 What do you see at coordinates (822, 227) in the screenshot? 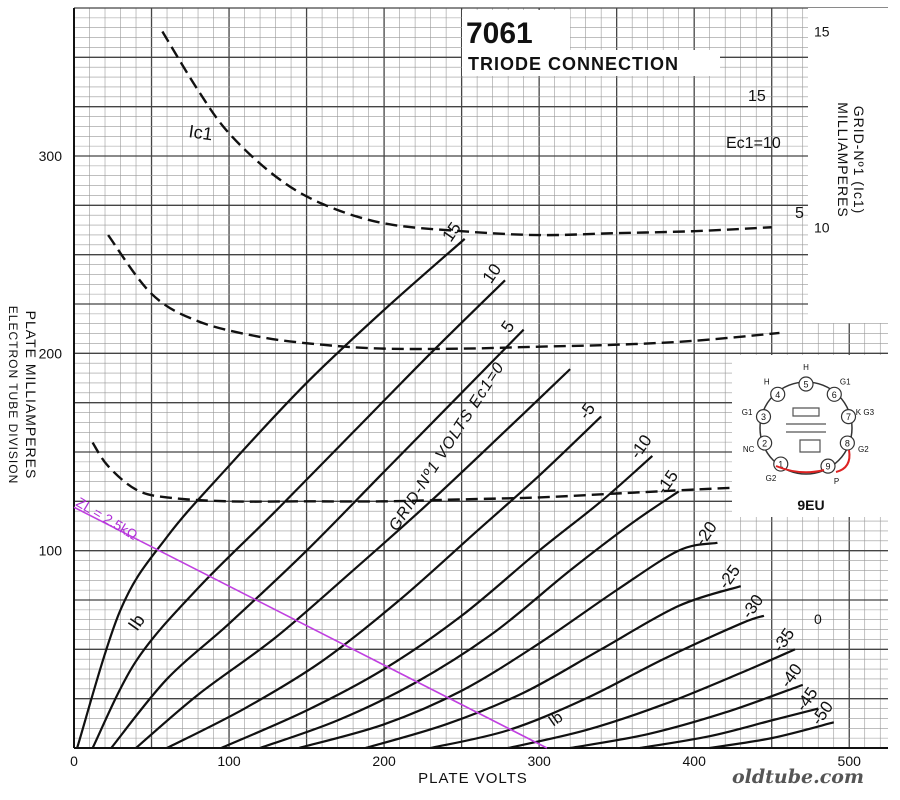
I see `right-tick-label: 10` at bounding box center [822, 227].